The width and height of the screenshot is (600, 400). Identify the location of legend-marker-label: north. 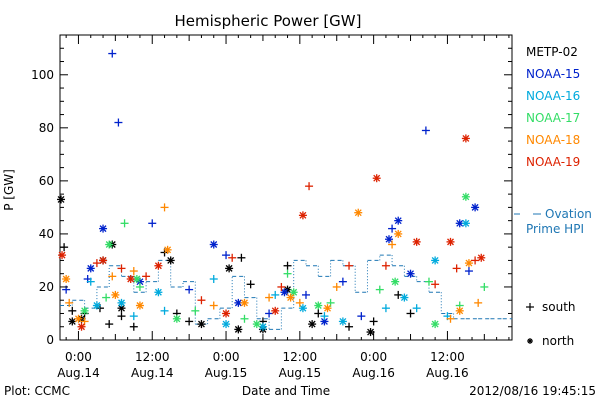
(558, 341).